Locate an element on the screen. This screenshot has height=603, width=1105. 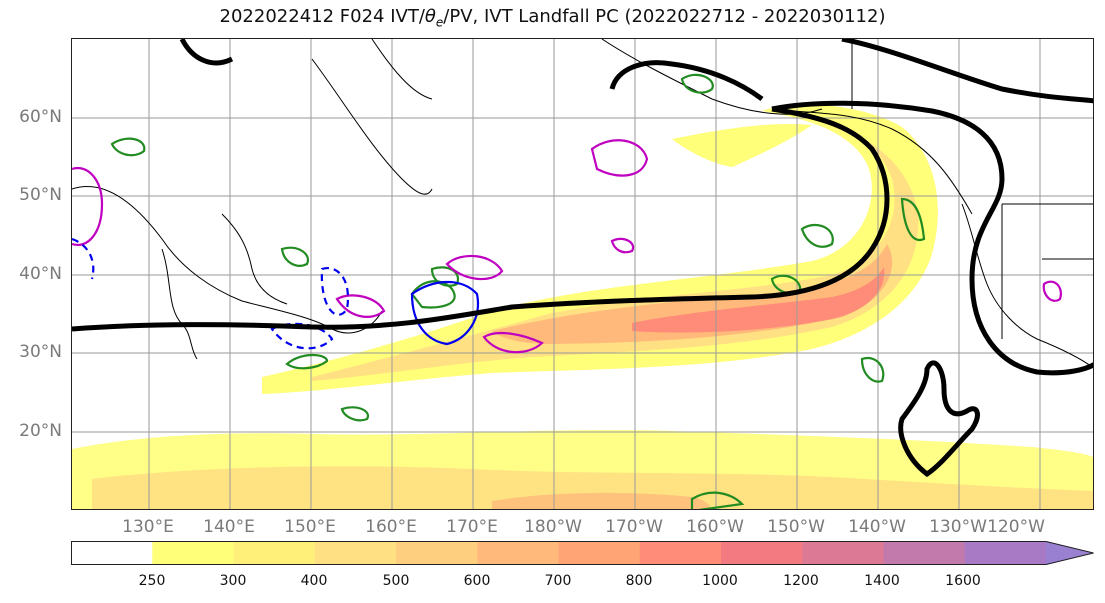
lat-label: 40°N is located at coordinates (40, 274).